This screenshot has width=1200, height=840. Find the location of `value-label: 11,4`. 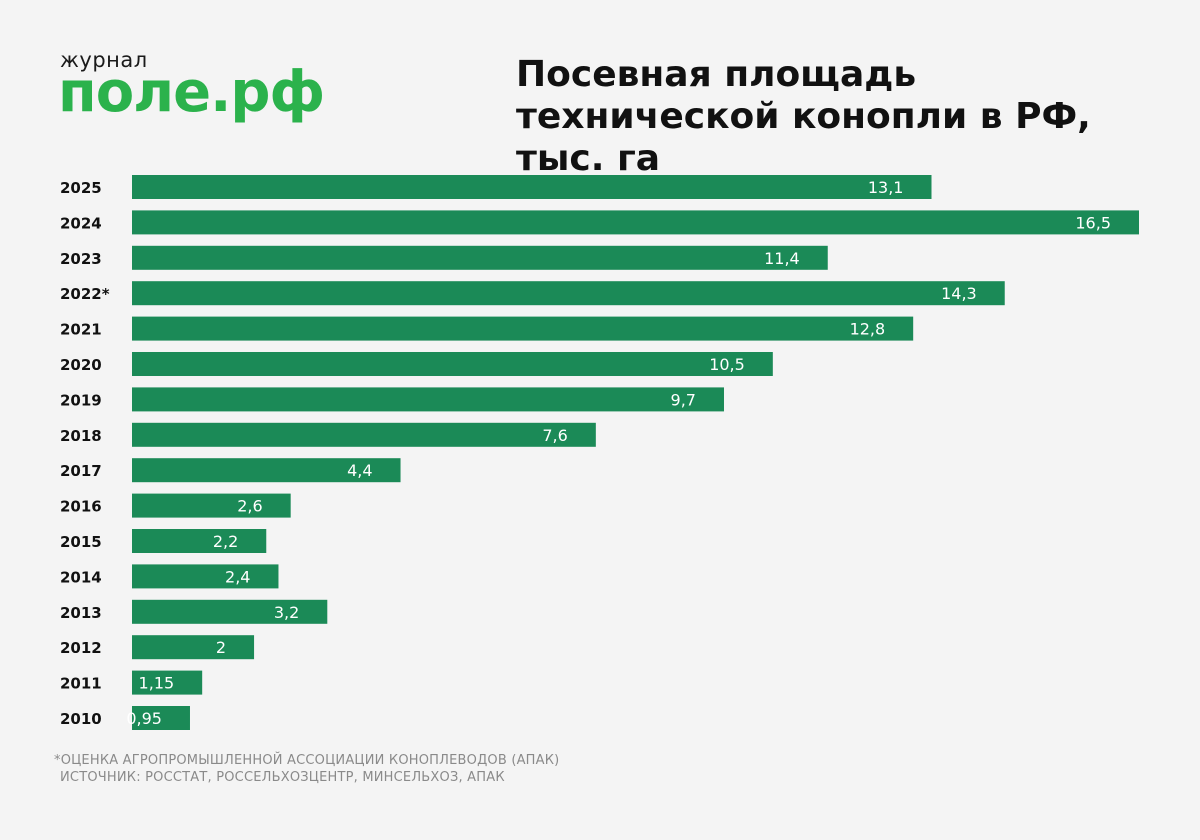

value-label: 11,4 is located at coordinates (782, 258).